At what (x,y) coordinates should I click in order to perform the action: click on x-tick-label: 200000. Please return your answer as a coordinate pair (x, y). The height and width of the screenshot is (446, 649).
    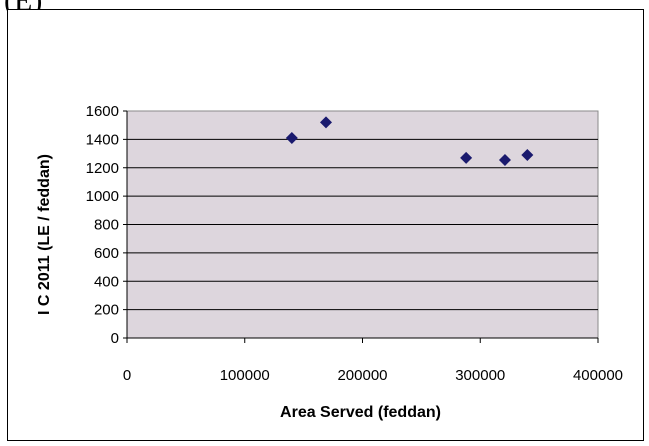
    Looking at the image, I should click on (362, 375).